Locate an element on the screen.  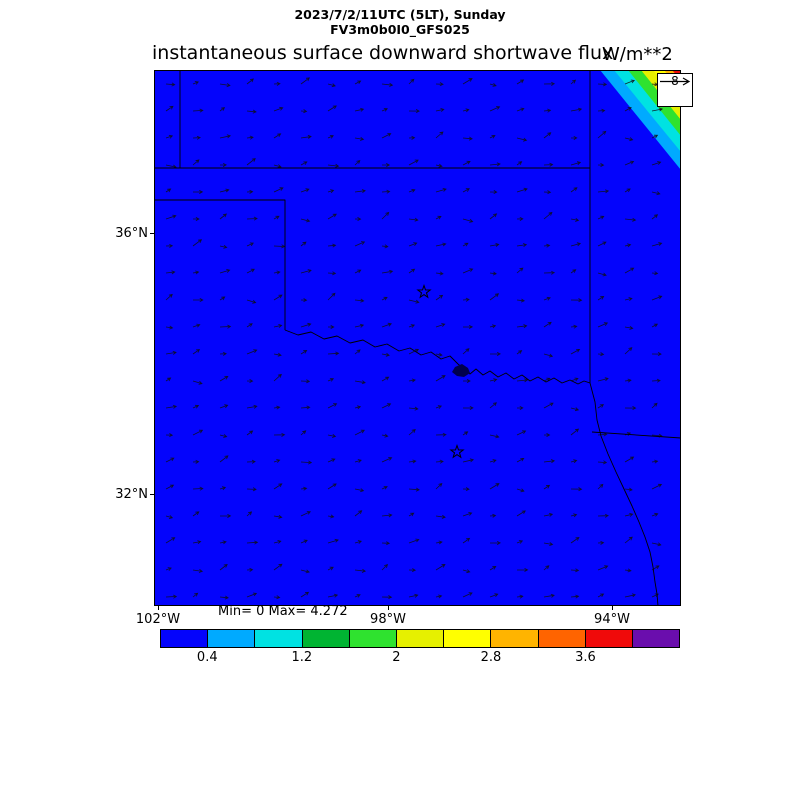
star-marker-dallas is located at coordinates (457, 451).